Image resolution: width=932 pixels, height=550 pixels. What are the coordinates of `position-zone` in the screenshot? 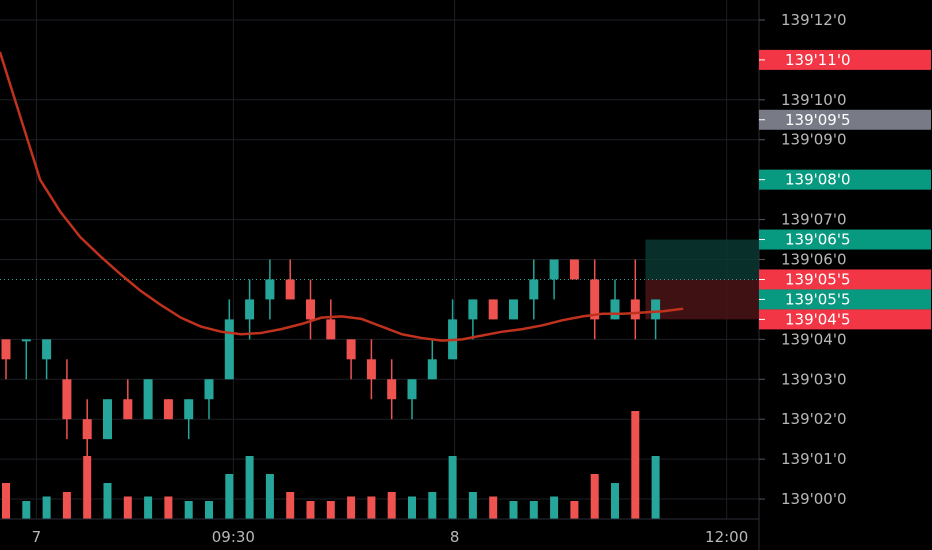 It's located at (379, 279).